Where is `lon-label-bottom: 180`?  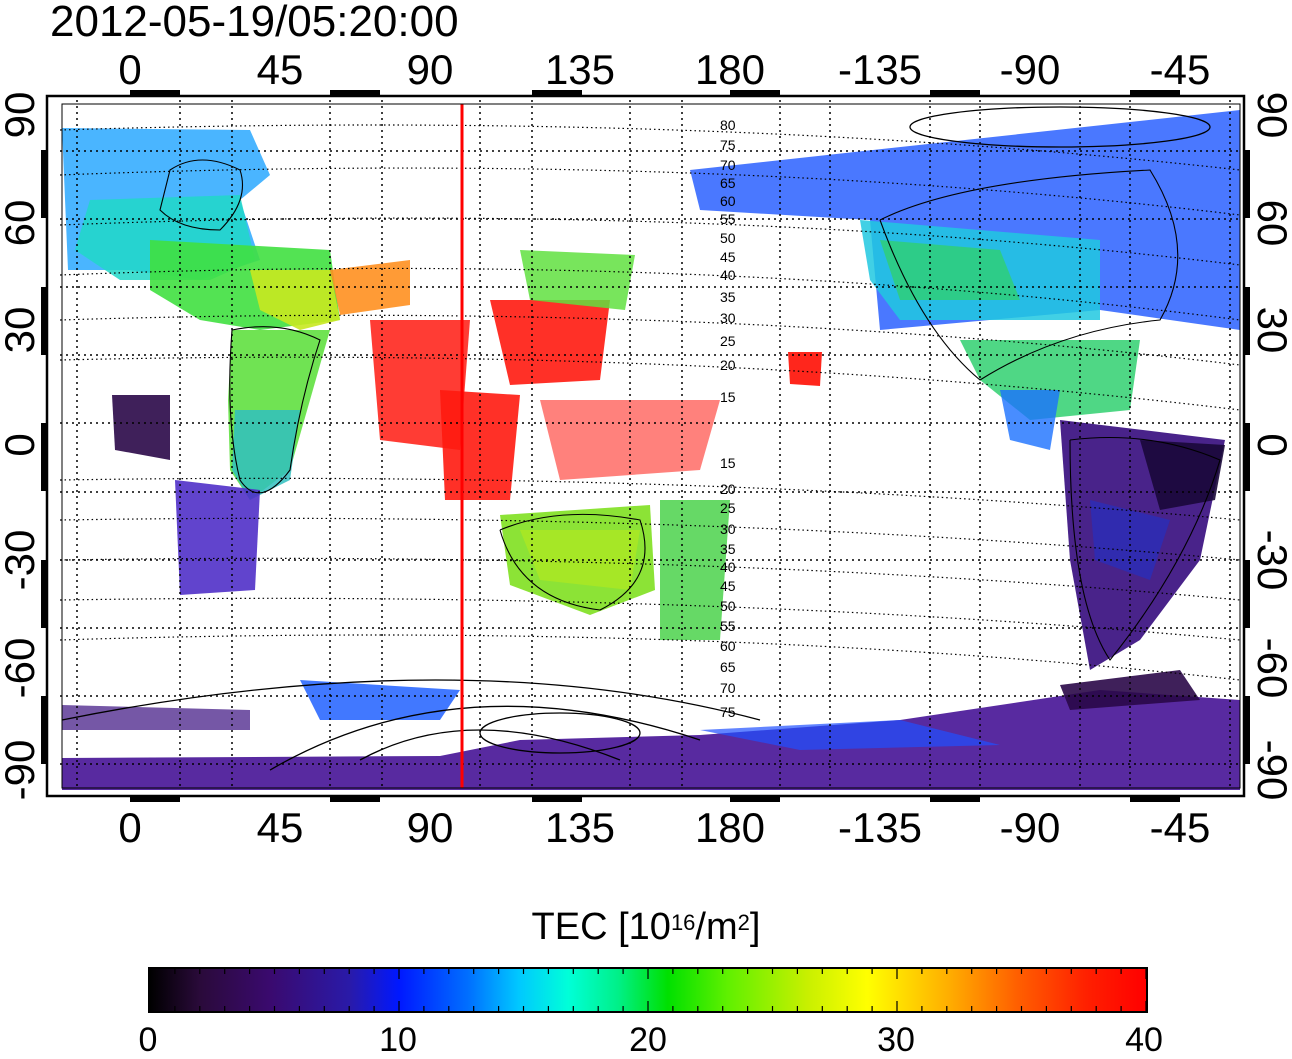
lon-label-bottom: 180 is located at coordinates (730, 827).